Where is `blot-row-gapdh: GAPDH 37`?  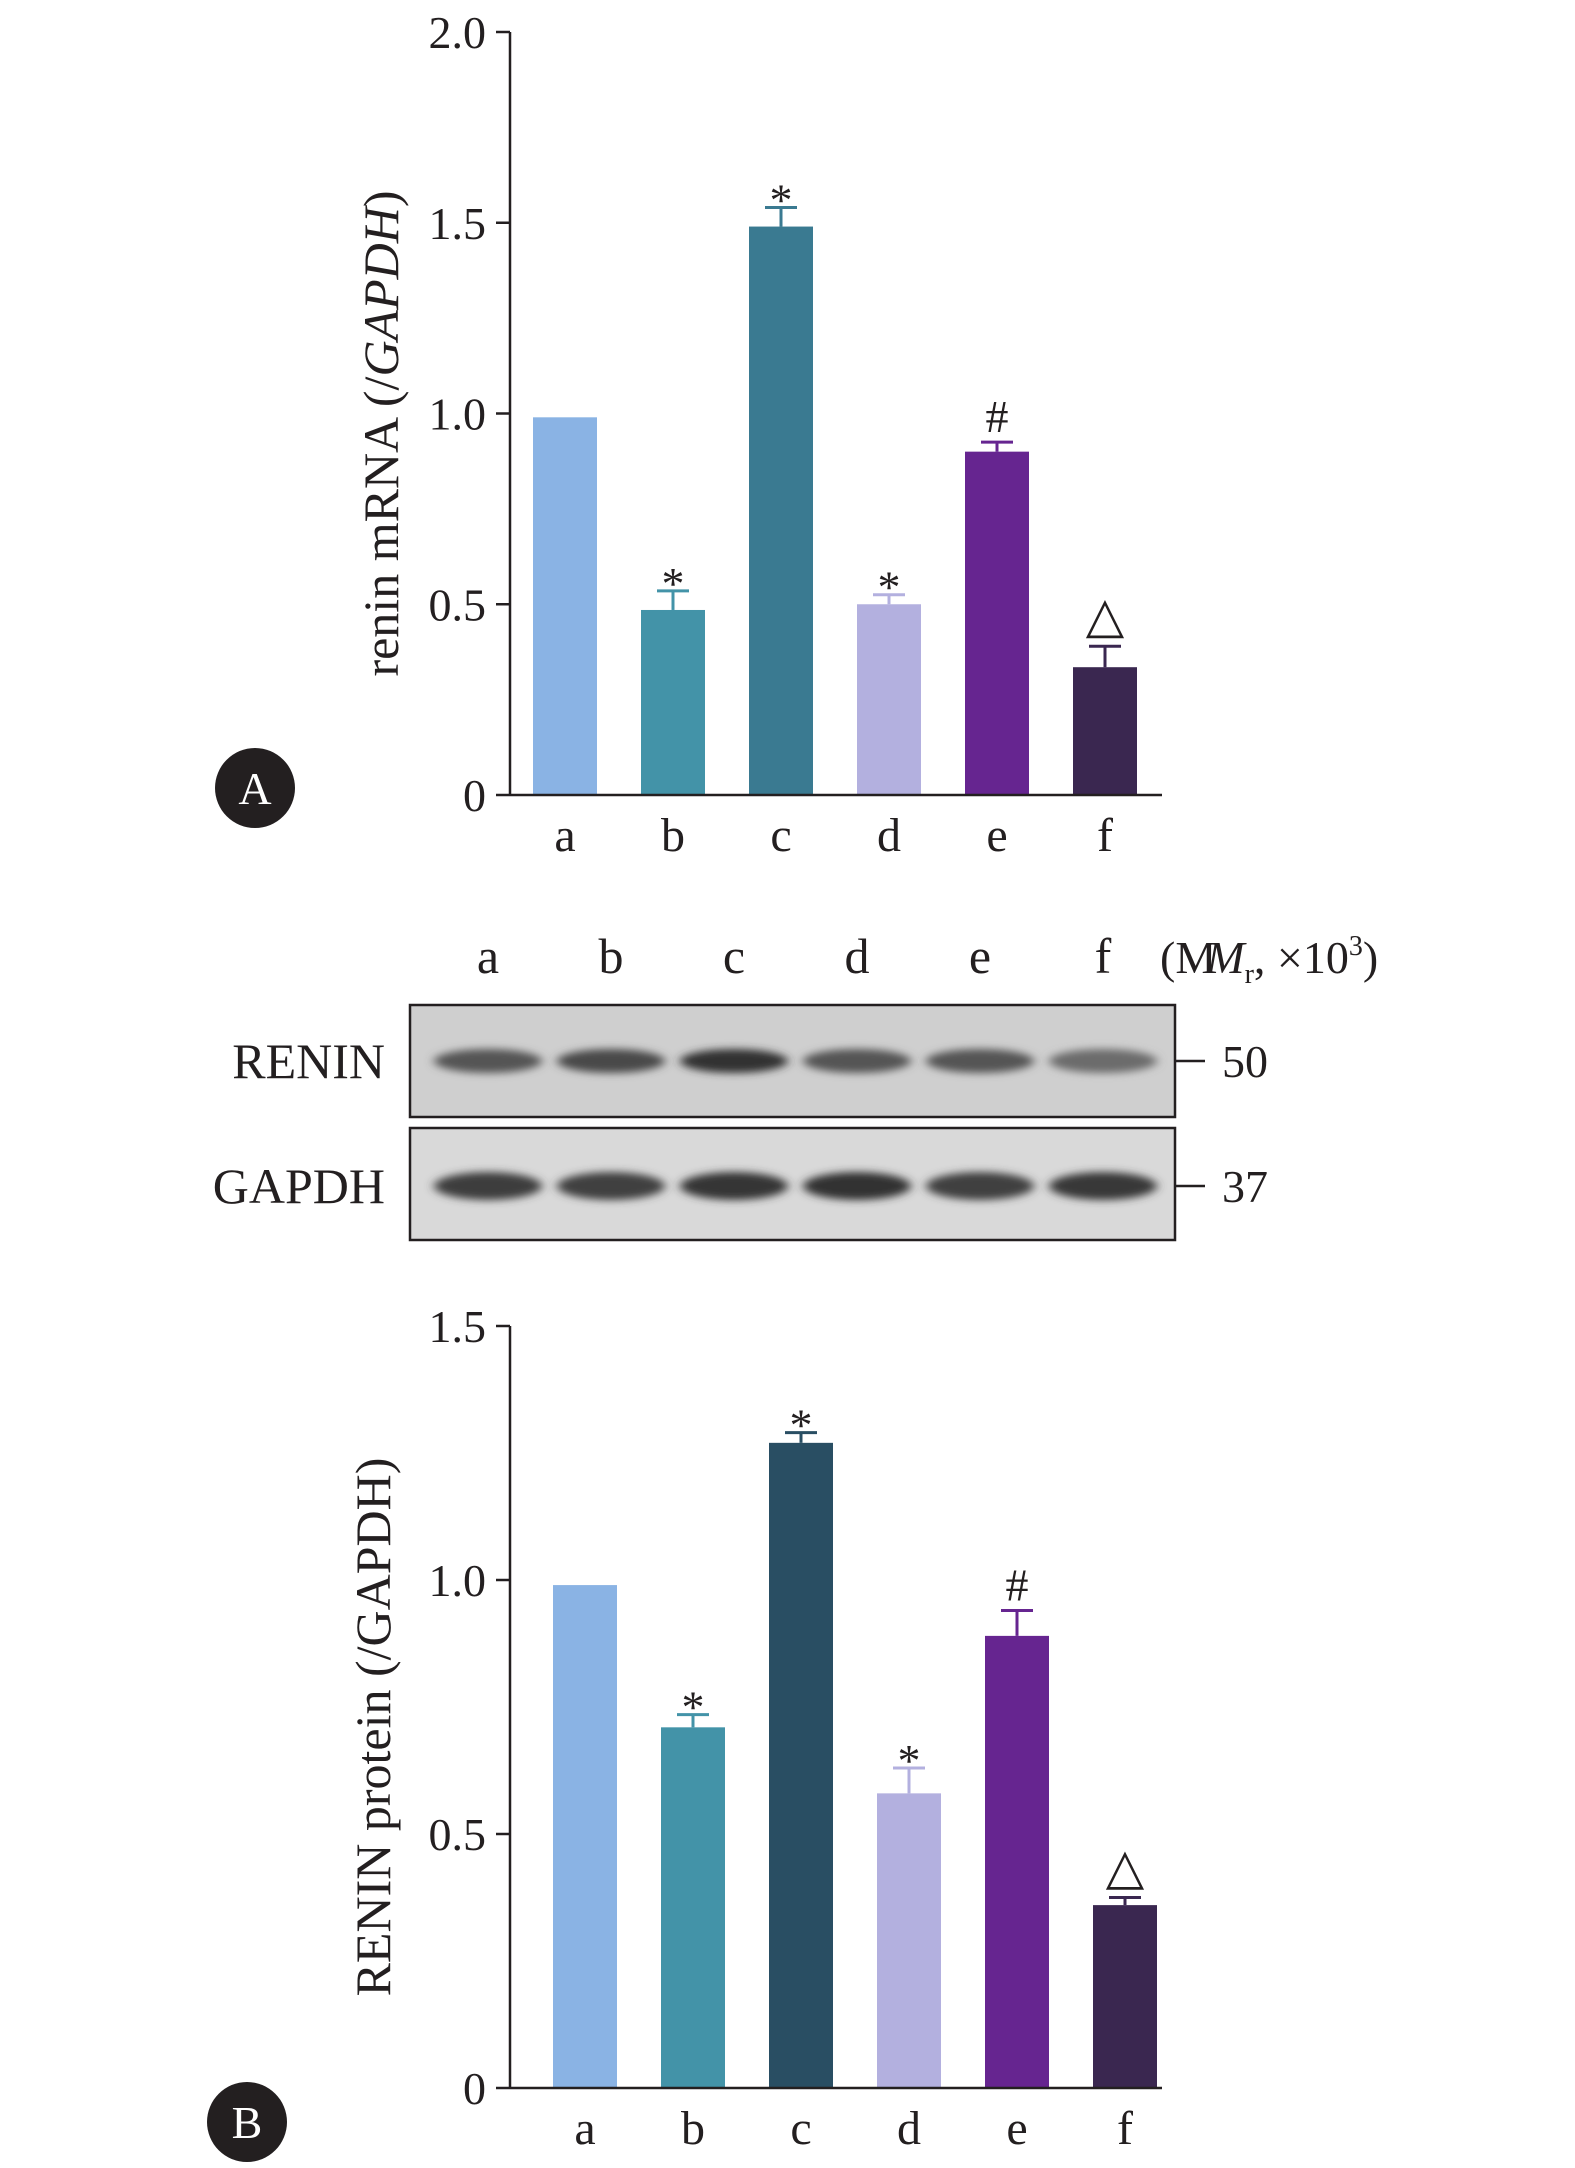
blot-row-gapdh: GAPDH 37 is located at coordinates (740, 1184).